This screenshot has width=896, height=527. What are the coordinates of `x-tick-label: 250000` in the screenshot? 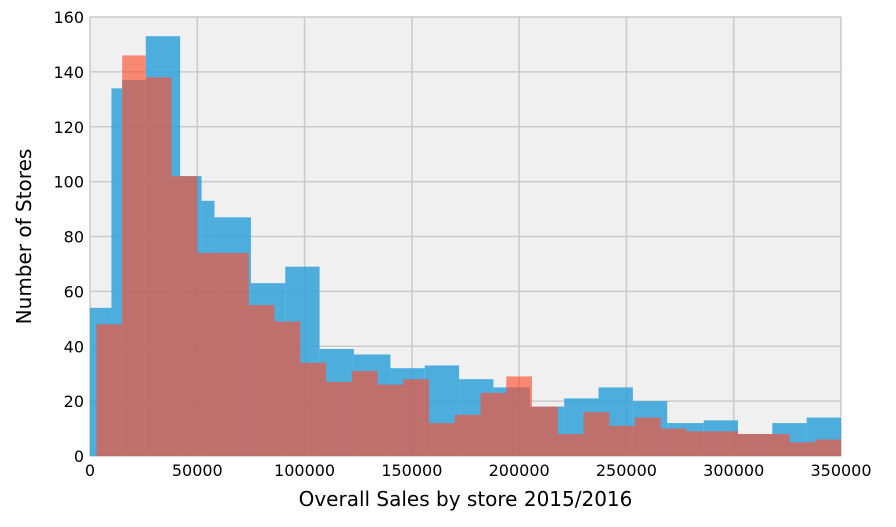 It's located at (626, 470).